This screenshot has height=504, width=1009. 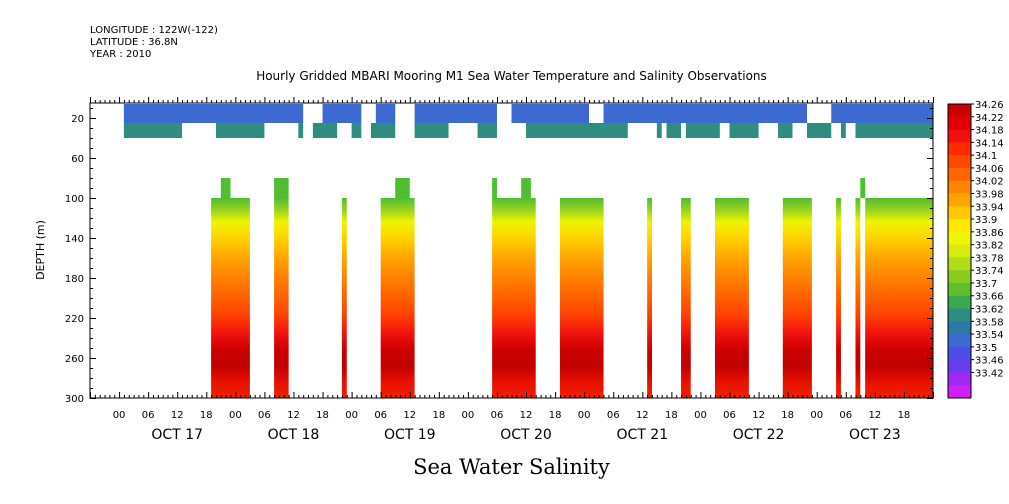 What do you see at coordinates (74, 199) in the screenshot?
I see `y-tick-label: 100` at bounding box center [74, 199].